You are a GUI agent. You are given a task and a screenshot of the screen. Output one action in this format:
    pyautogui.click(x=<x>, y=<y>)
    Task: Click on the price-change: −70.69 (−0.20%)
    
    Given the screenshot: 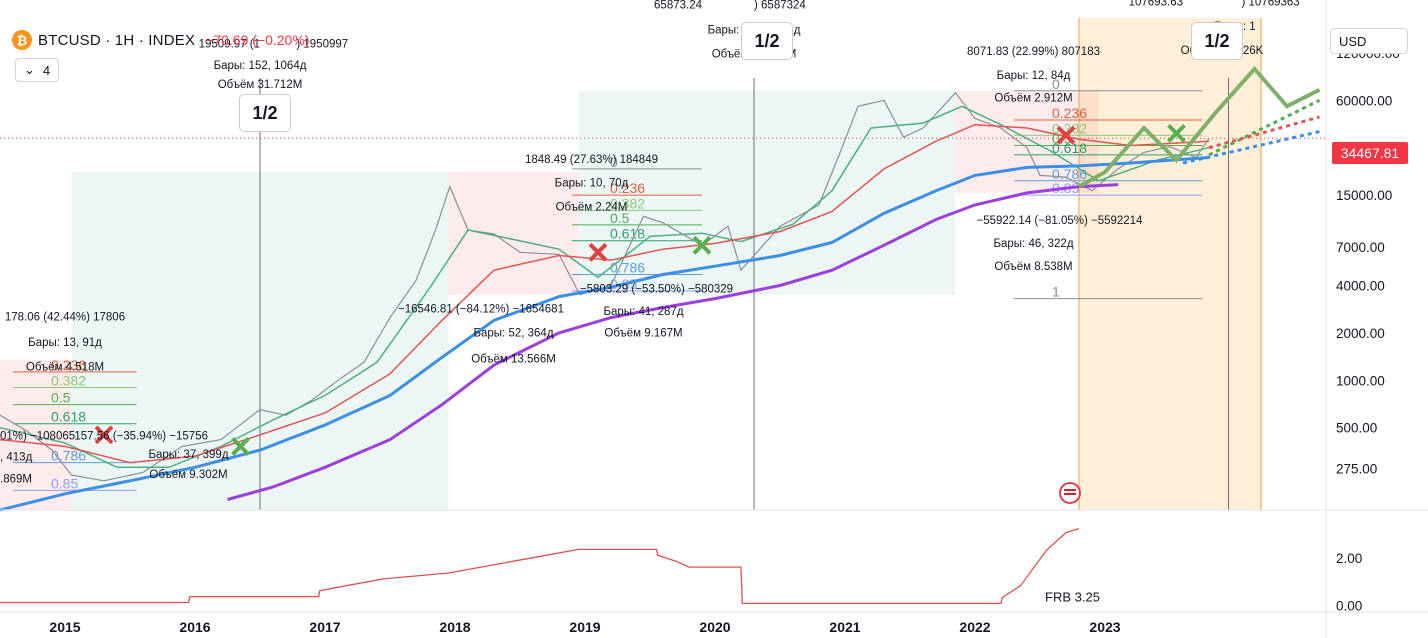 What is the action you would take?
    pyautogui.click(x=257, y=40)
    